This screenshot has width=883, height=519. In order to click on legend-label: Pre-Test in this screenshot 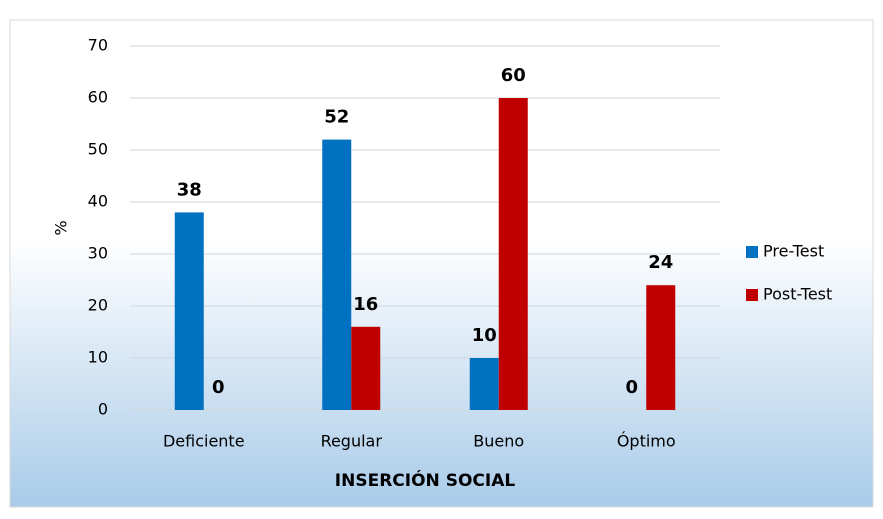, I will do `click(793, 251)`.